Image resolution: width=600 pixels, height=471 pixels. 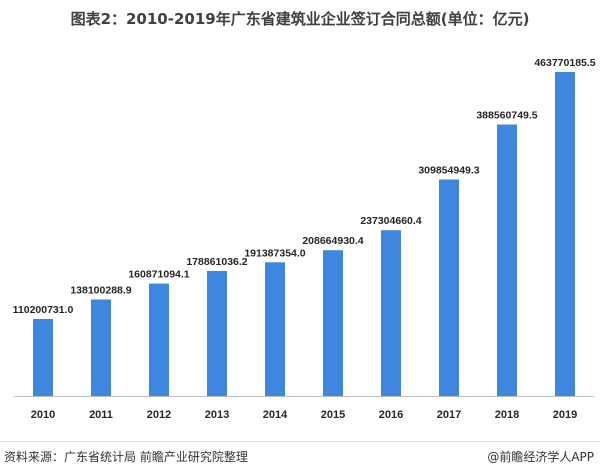 What do you see at coordinates (43, 415) in the screenshot?
I see `x-tick-label-2010: 2010` at bounding box center [43, 415].